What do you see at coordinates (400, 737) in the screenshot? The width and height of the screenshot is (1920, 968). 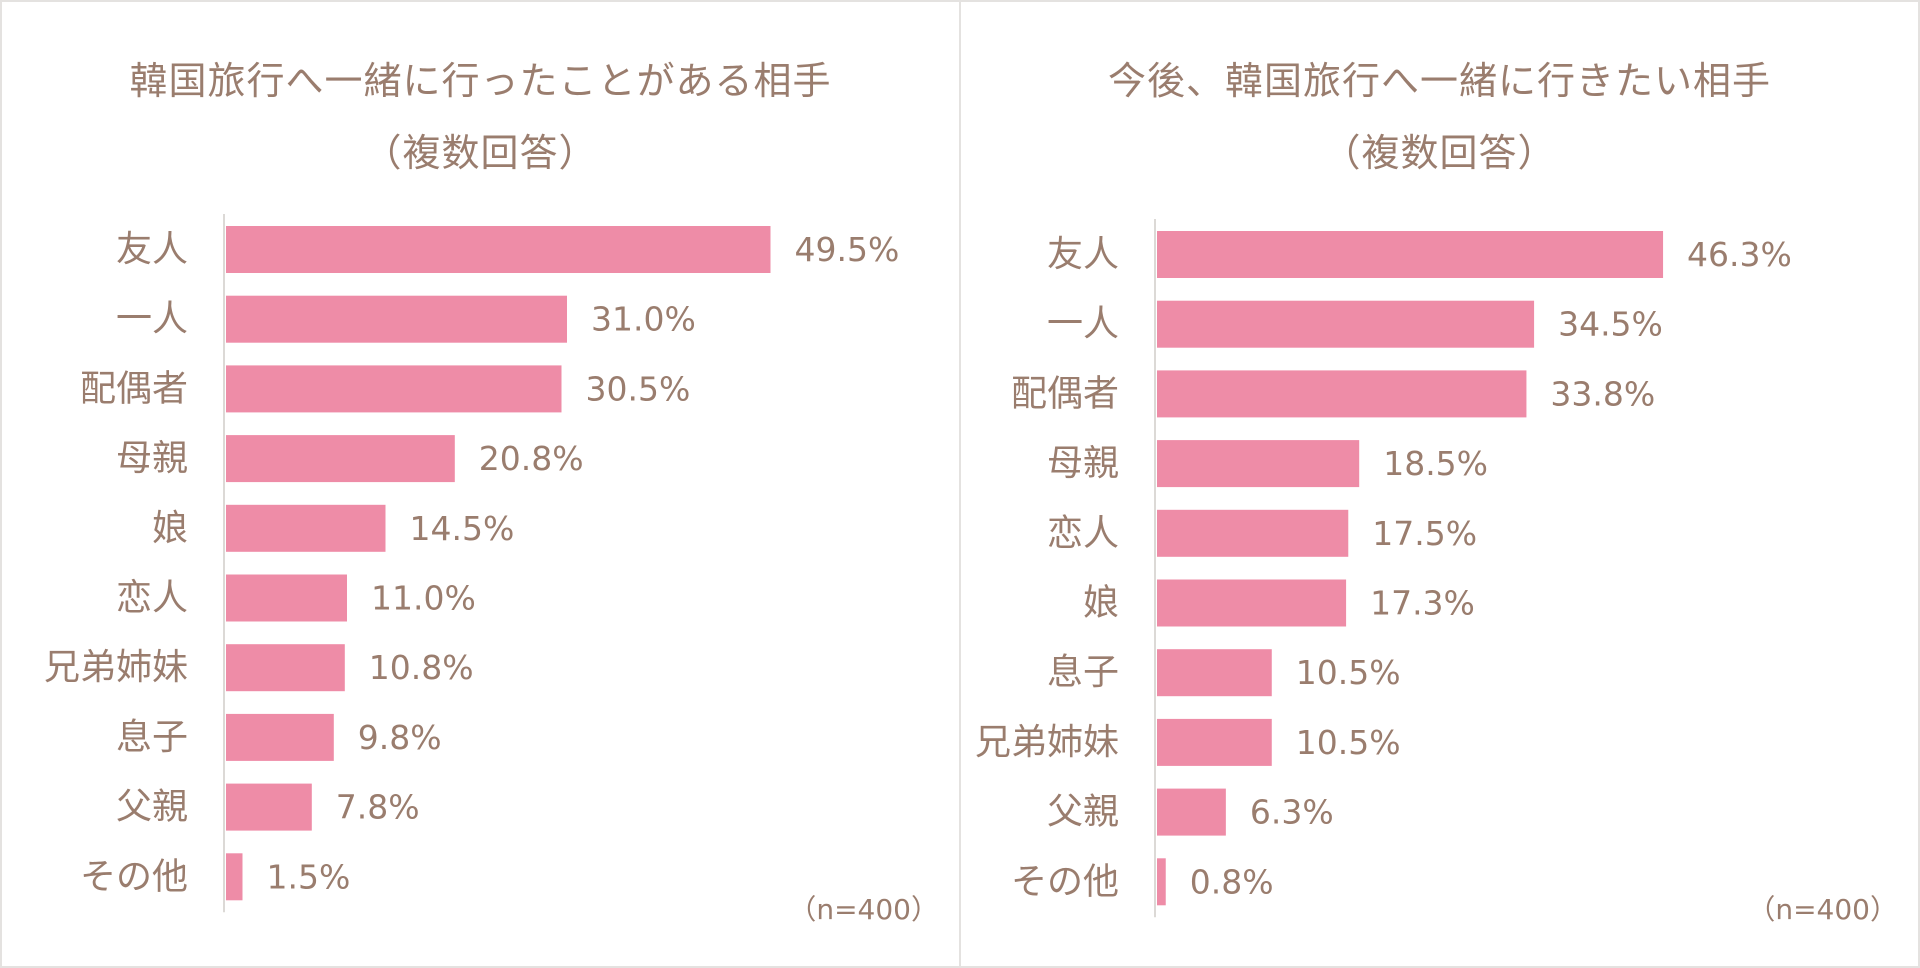 I see `data-label: 9.8%` at bounding box center [400, 737].